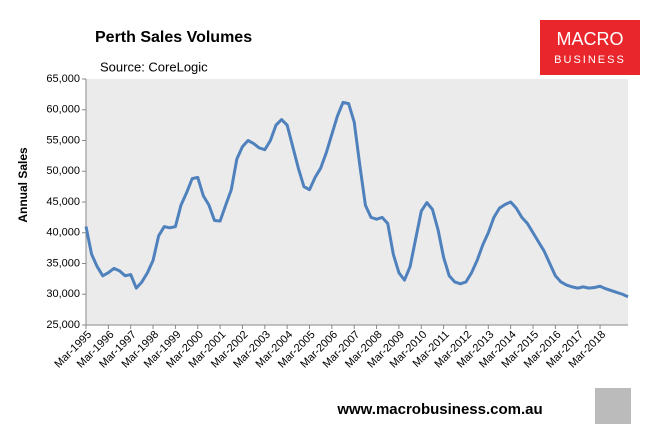 The height and width of the screenshot is (443, 645). What do you see at coordinates (23, 185) in the screenshot?
I see `y-axis-label: Annual Sales` at bounding box center [23, 185].